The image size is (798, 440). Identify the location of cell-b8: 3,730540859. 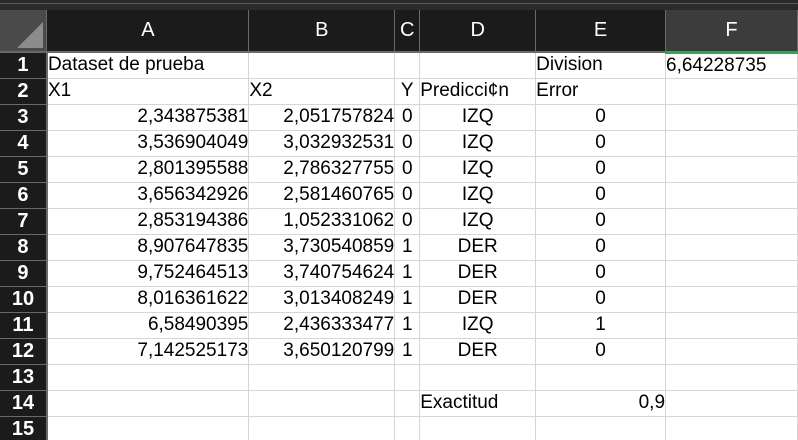
(322, 247).